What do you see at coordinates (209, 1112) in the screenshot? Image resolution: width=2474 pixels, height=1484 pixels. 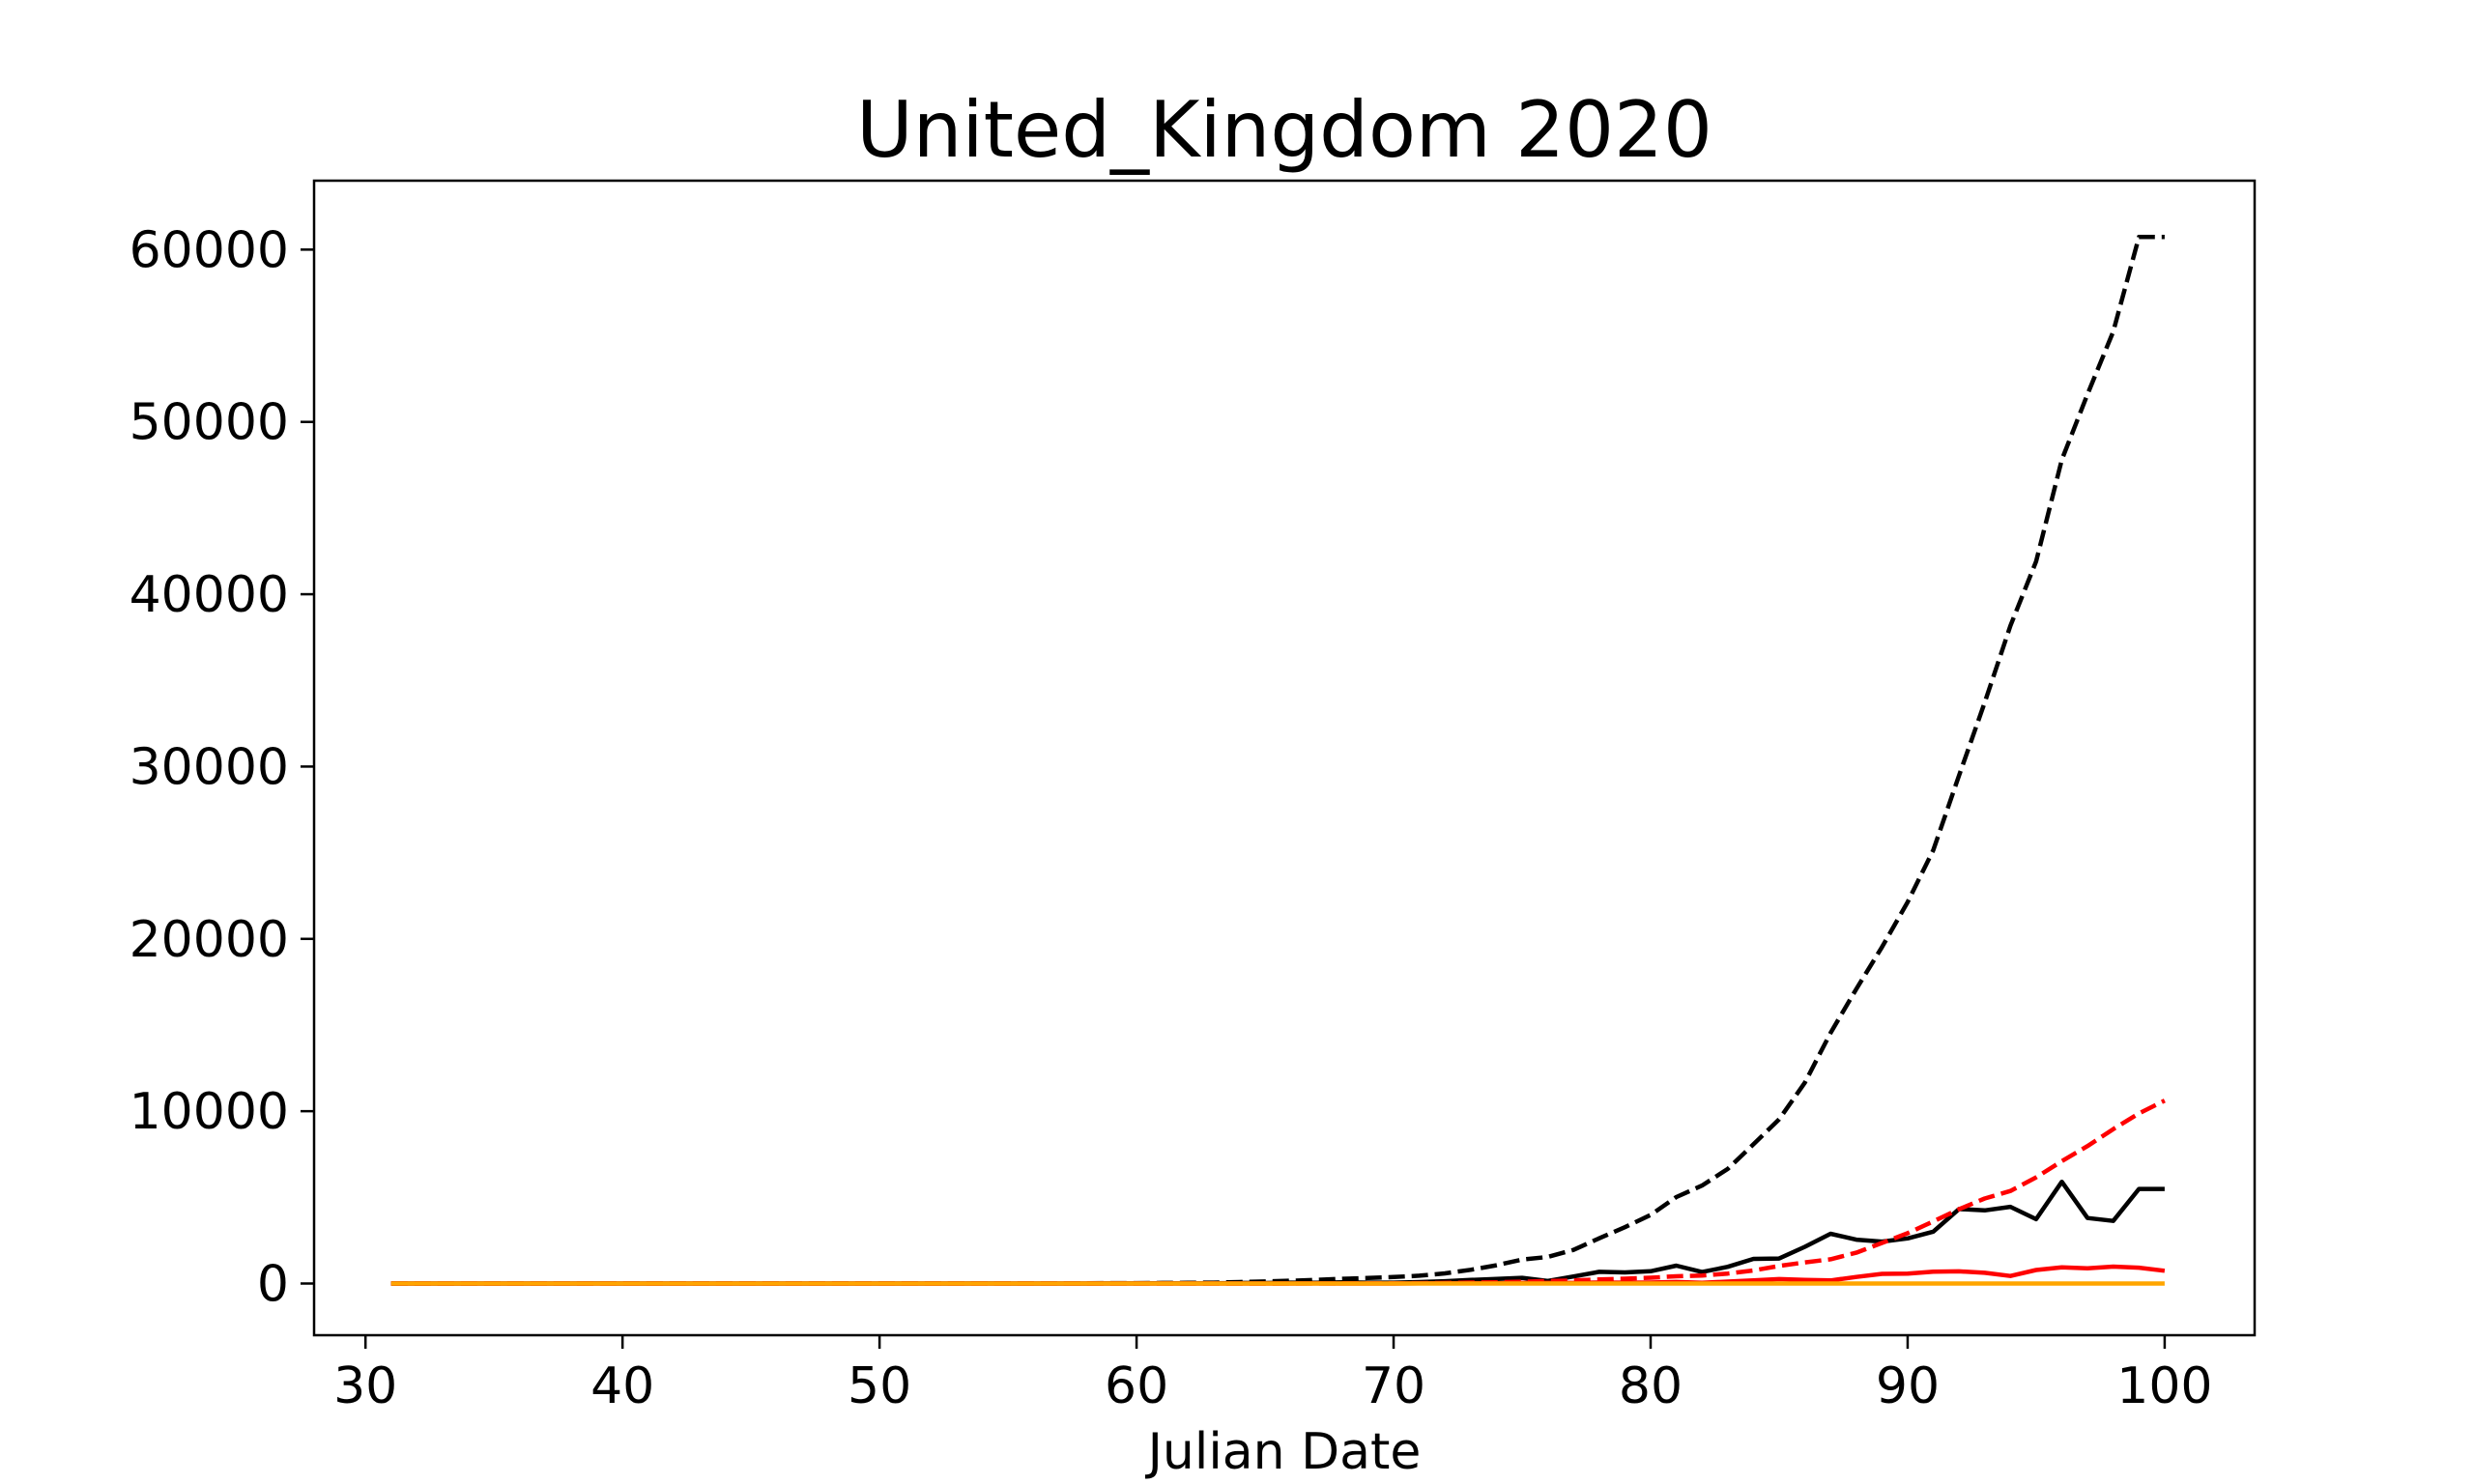 I see `y-tick-label: 10000` at bounding box center [209, 1112].